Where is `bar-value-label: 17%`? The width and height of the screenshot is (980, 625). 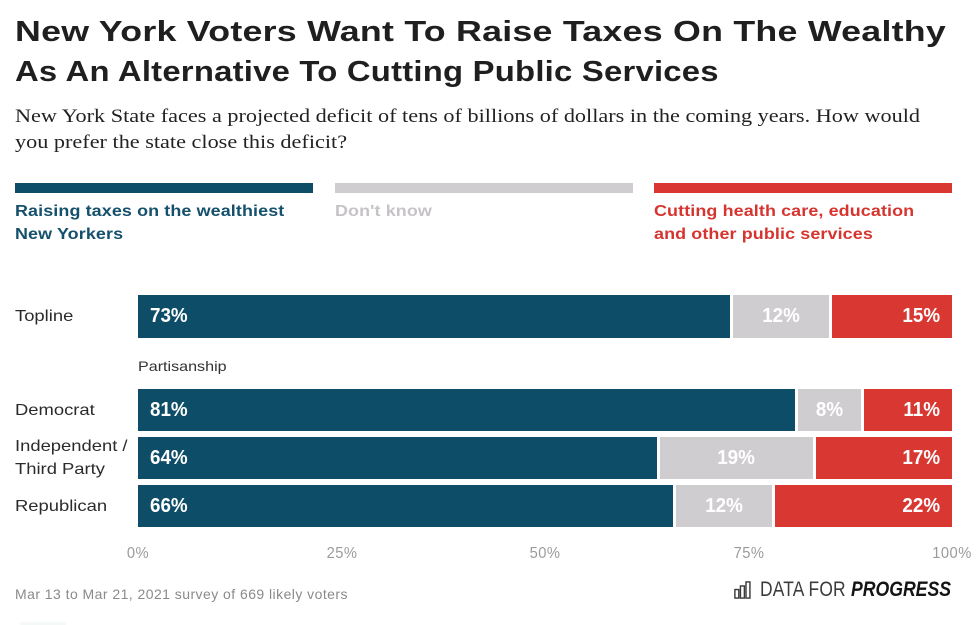 bar-value-label: 17% is located at coordinates (921, 457).